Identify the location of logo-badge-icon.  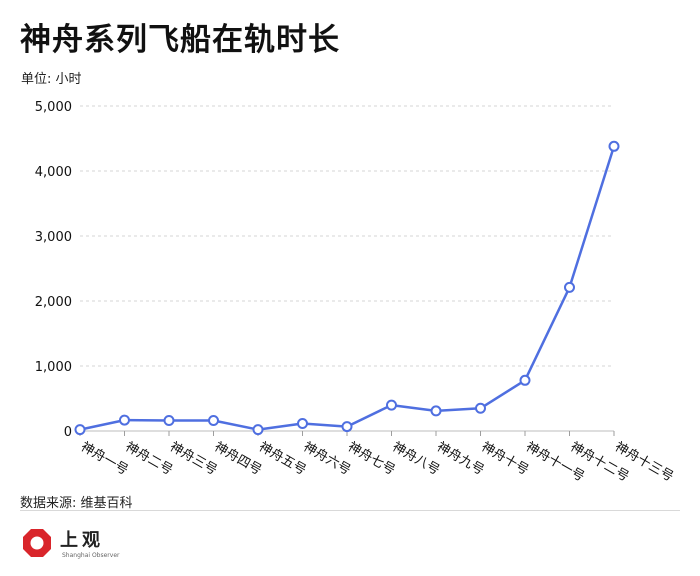
(37, 543).